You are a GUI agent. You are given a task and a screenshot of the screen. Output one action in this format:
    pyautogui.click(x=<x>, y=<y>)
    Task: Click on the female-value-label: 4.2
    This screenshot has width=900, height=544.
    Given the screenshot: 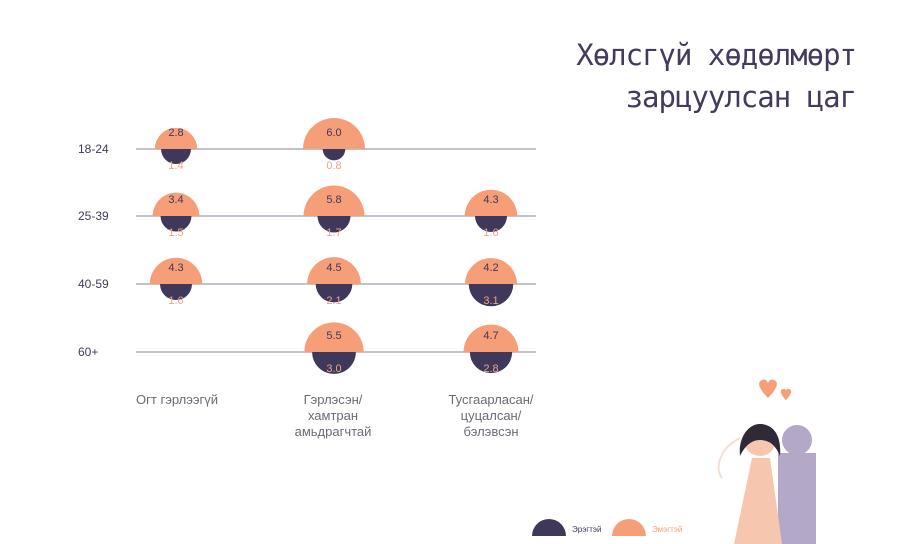 What is the action you would take?
    pyautogui.click(x=490, y=268)
    